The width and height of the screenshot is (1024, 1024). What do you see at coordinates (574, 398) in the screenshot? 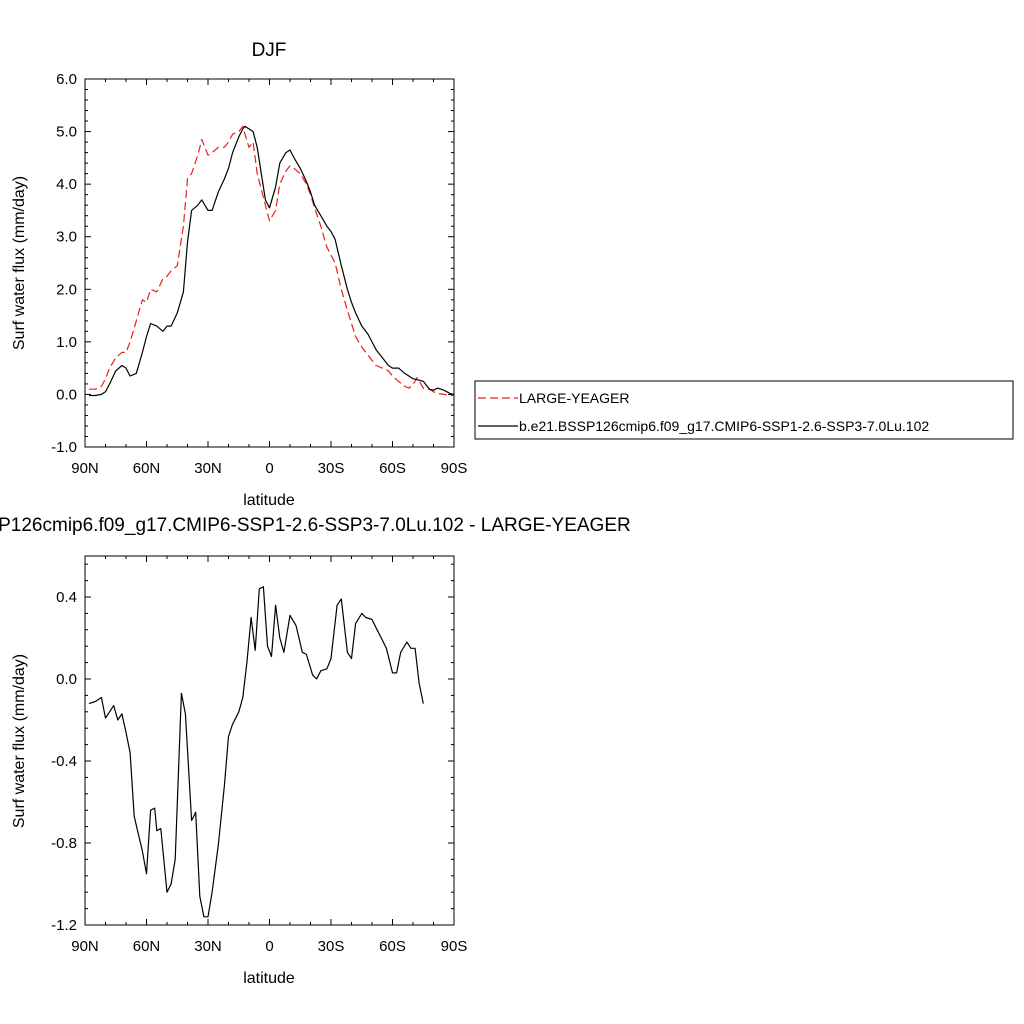
I see `legend-label-large-yeager: LARGE-YEAGER` at bounding box center [574, 398].